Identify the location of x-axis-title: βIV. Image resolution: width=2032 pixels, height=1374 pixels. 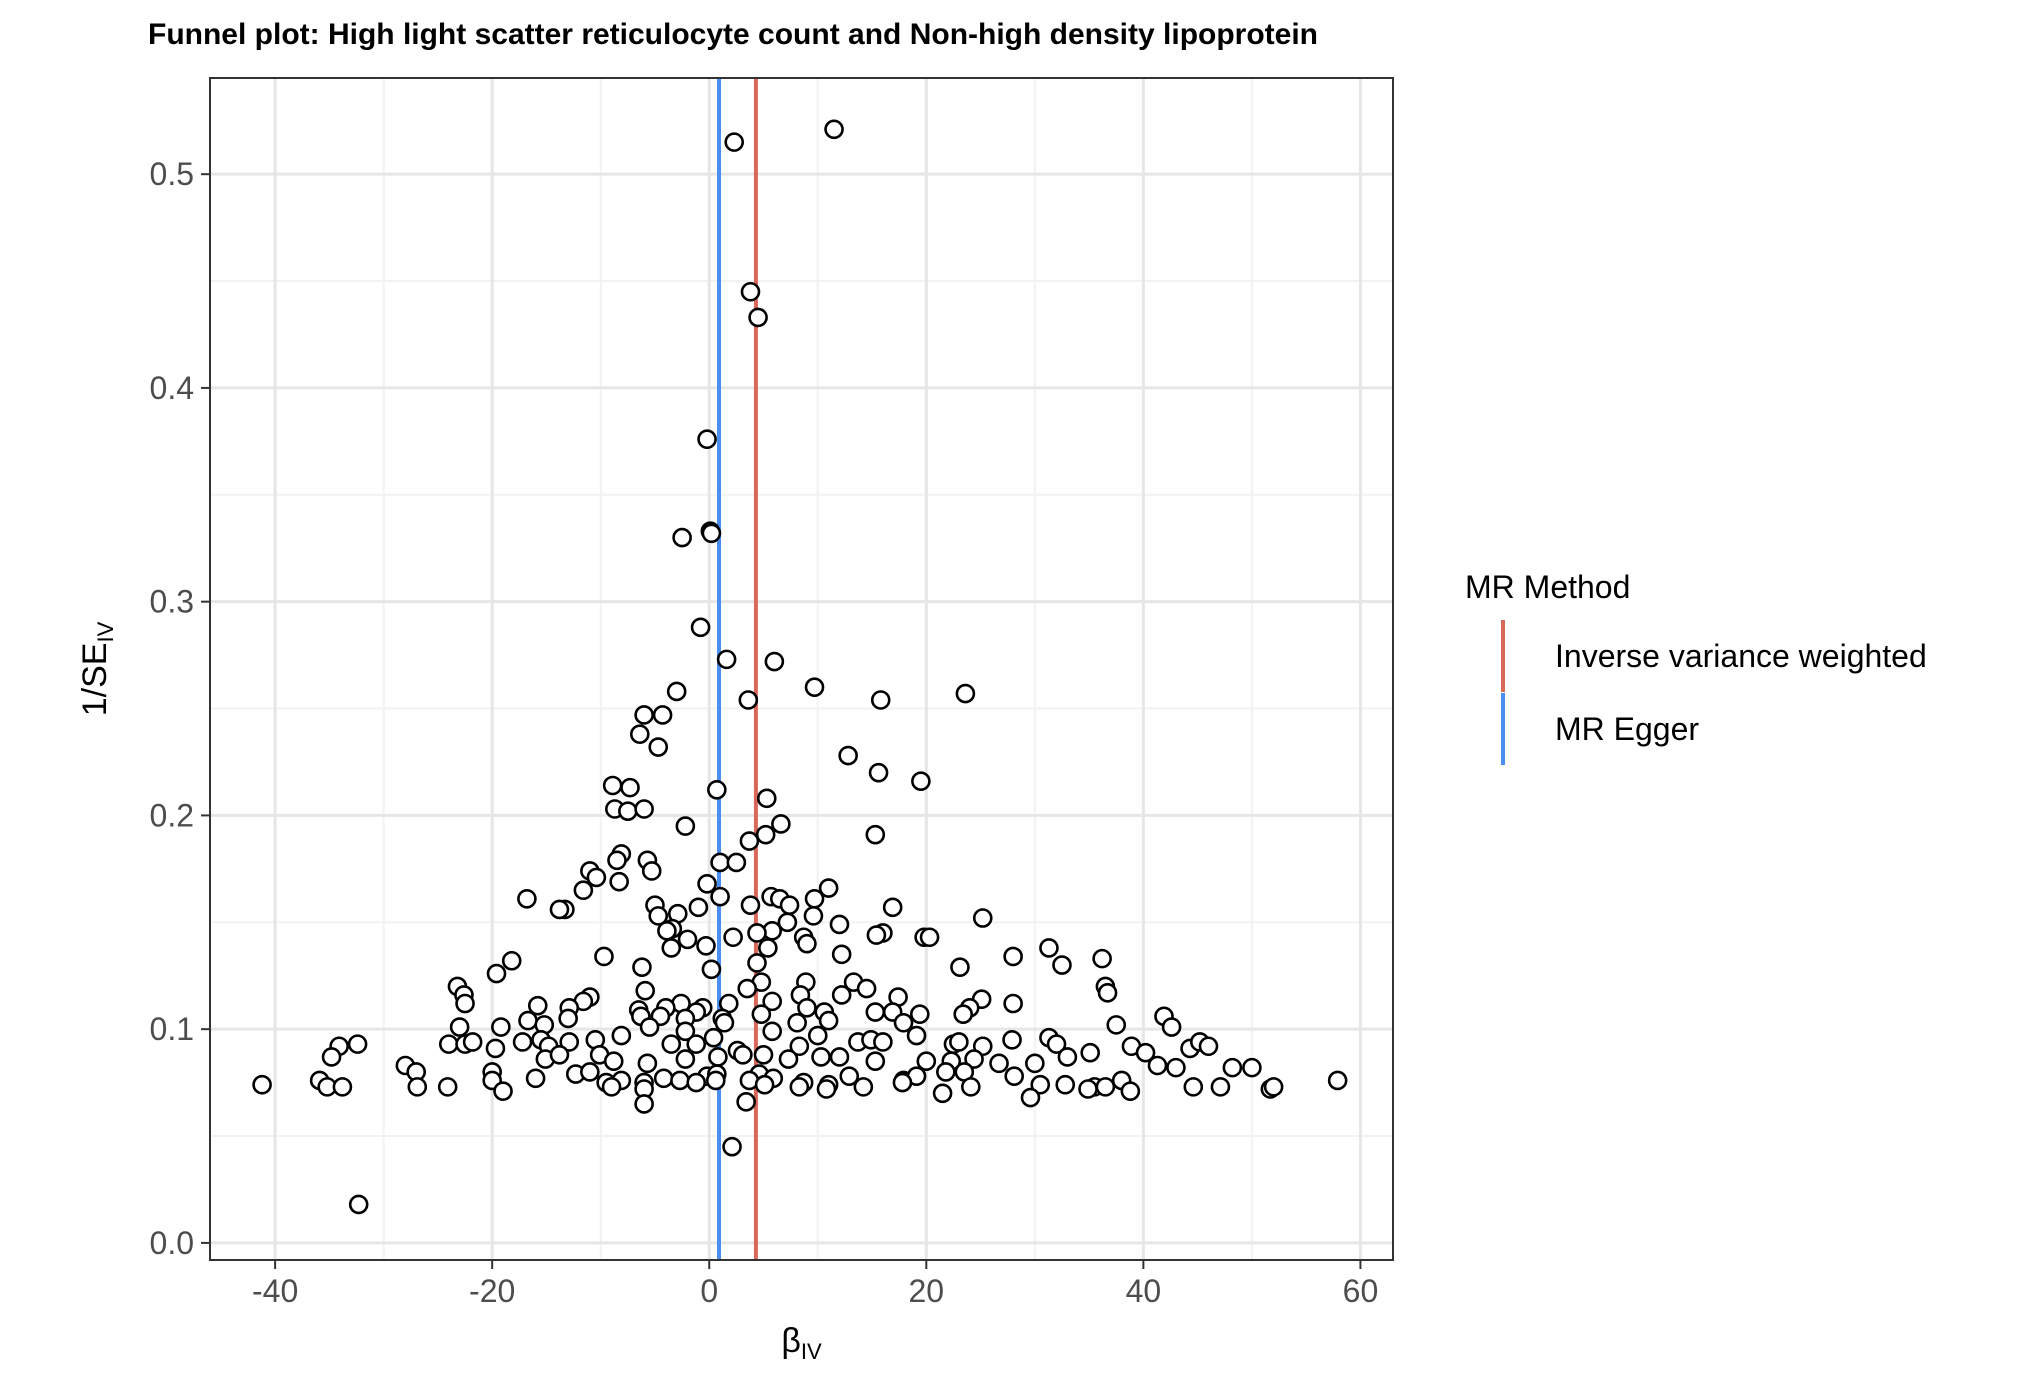
(801, 1343).